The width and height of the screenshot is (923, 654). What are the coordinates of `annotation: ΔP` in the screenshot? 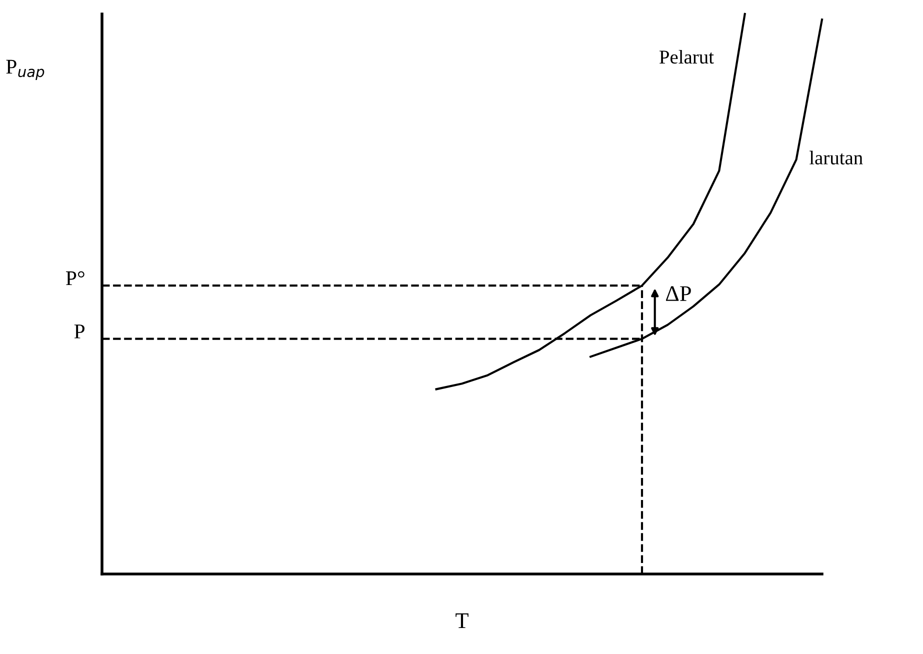 It's located at (678, 293).